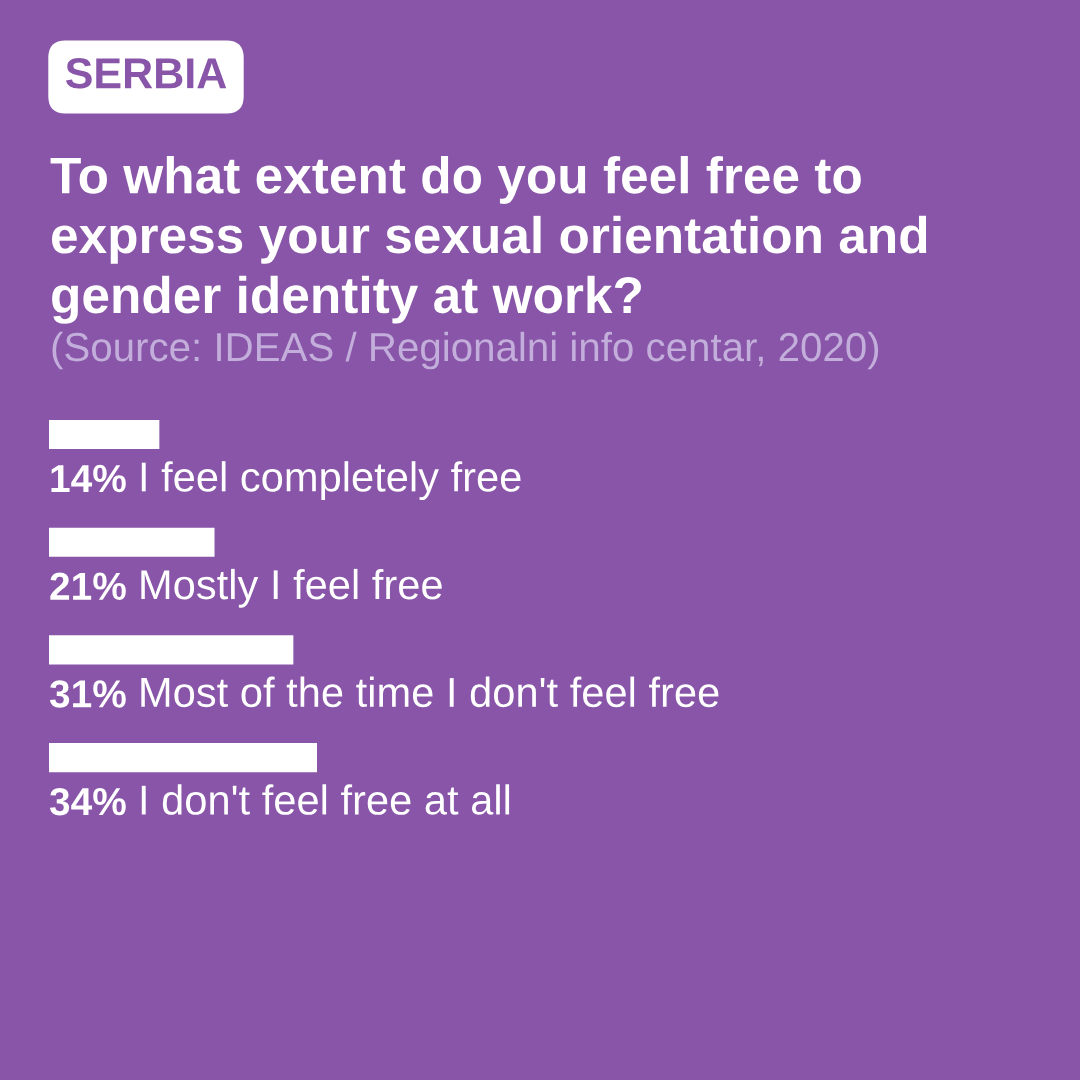 The height and width of the screenshot is (1080, 1080). What do you see at coordinates (146, 73) in the screenshot?
I see `text: SERBIA` at bounding box center [146, 73].